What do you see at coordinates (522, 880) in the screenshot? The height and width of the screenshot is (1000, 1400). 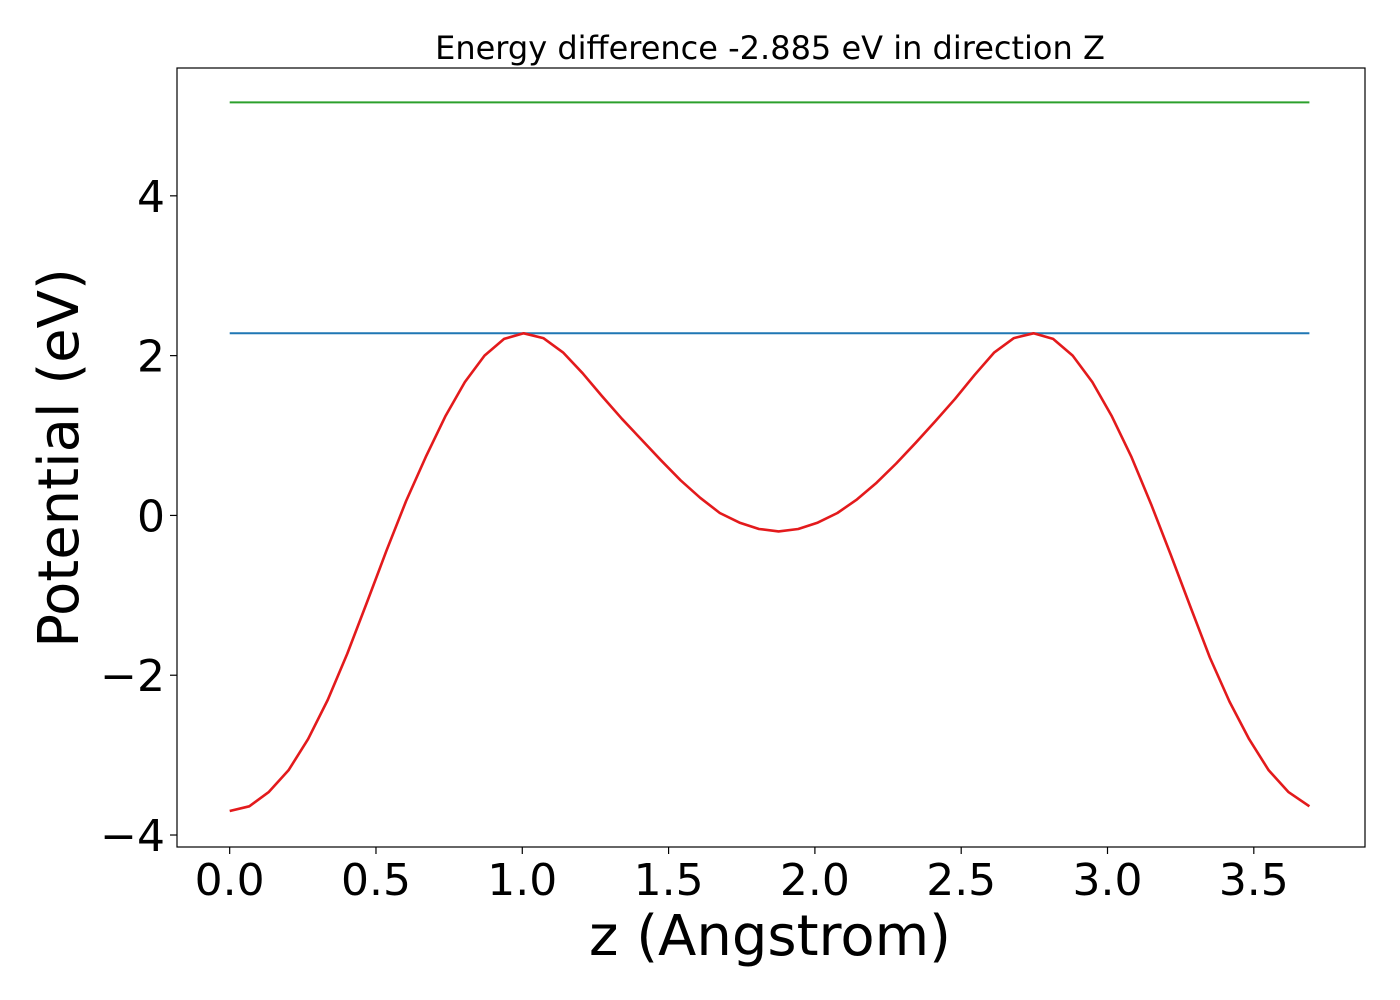 I see `x-tick-label: 1.0` at bounding box center [522, 880].